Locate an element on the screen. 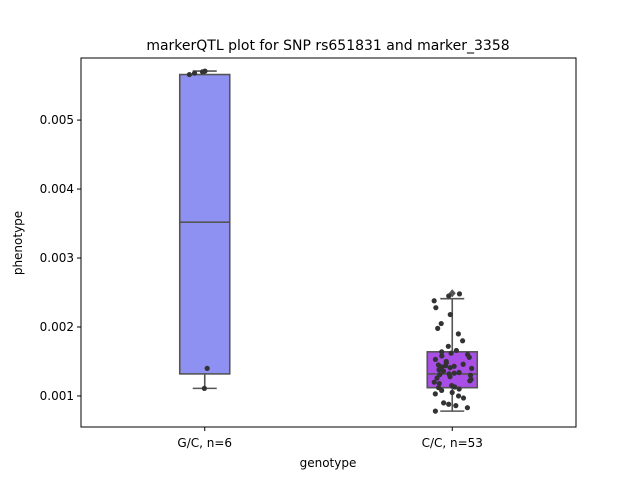 The height and width of the screenshot is (480, 640). x-axis-label: genotype is located at coordinates (328, 463).